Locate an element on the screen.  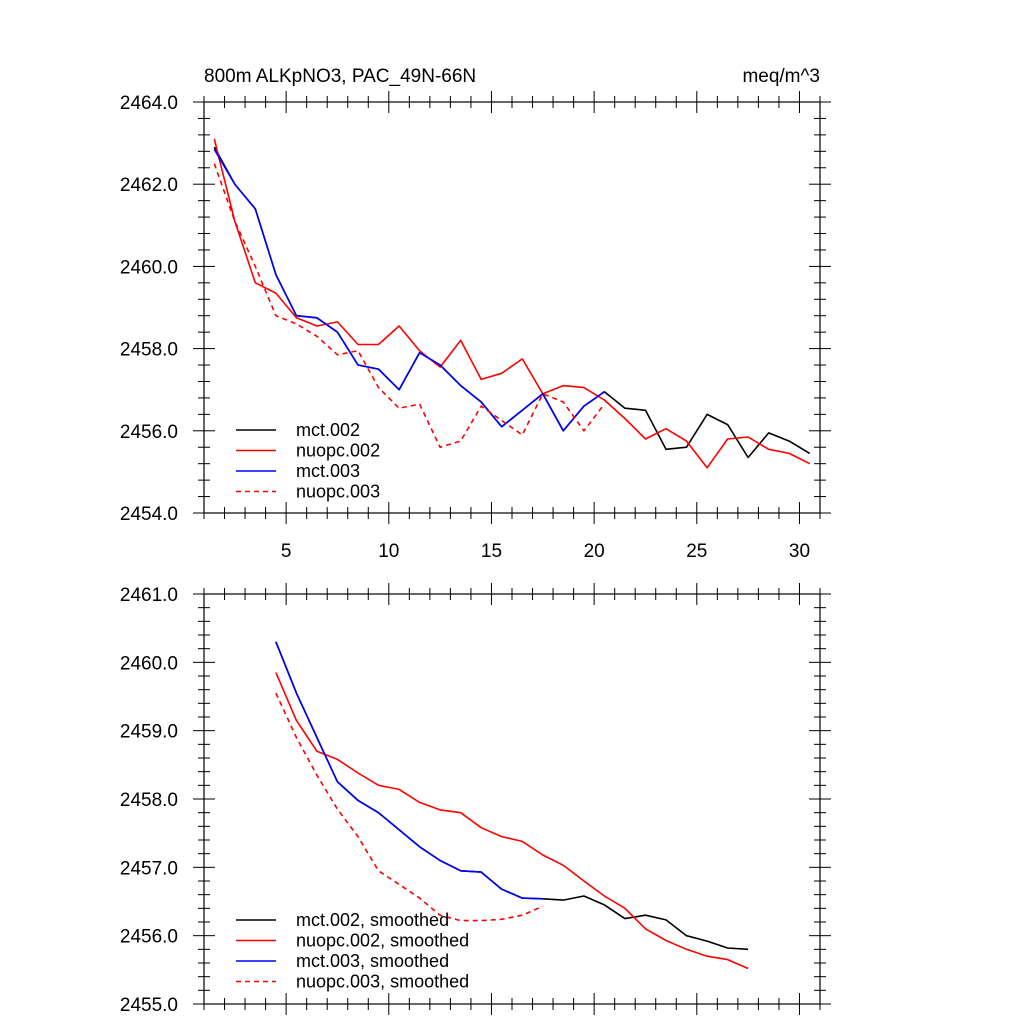
x-tick-label: 15 is located at coordinates (491, 551).